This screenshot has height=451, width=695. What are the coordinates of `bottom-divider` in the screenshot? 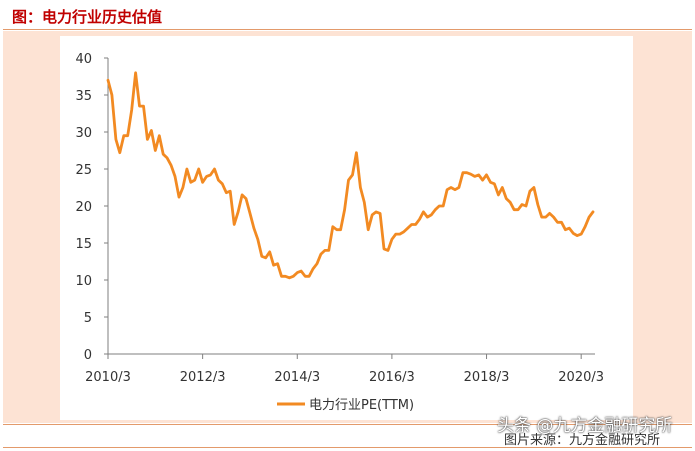 It's located at (347, 424).